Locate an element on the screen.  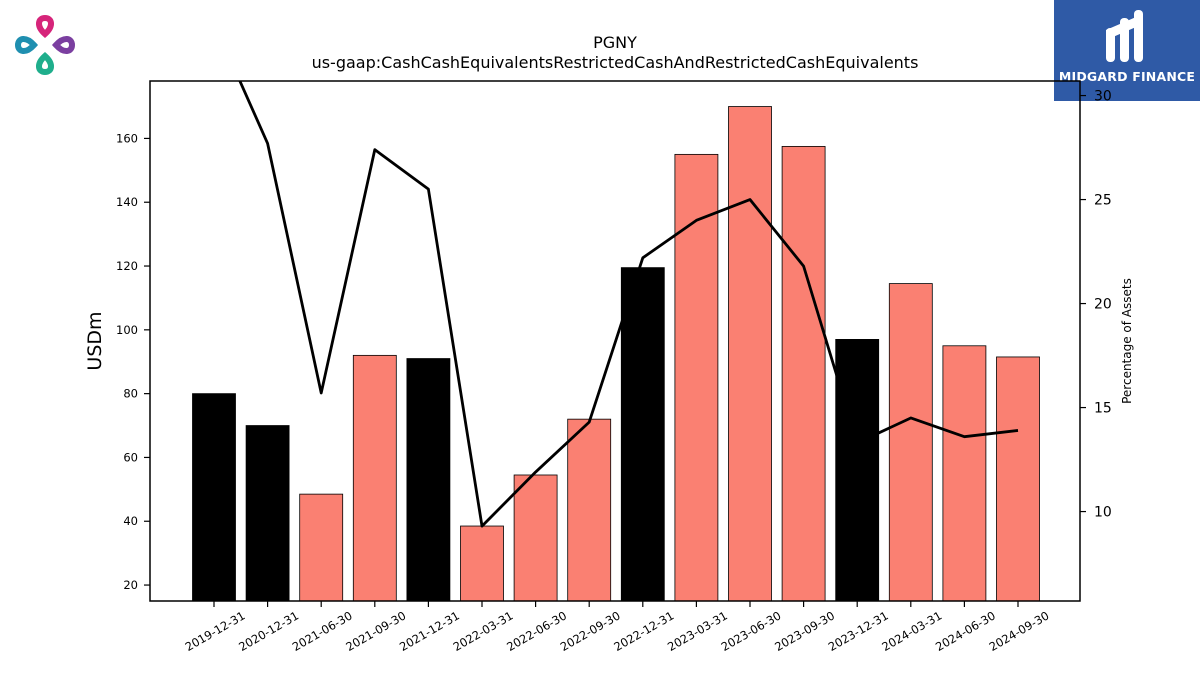
midgard-logo-mark is located at coordinates (1124, 36).